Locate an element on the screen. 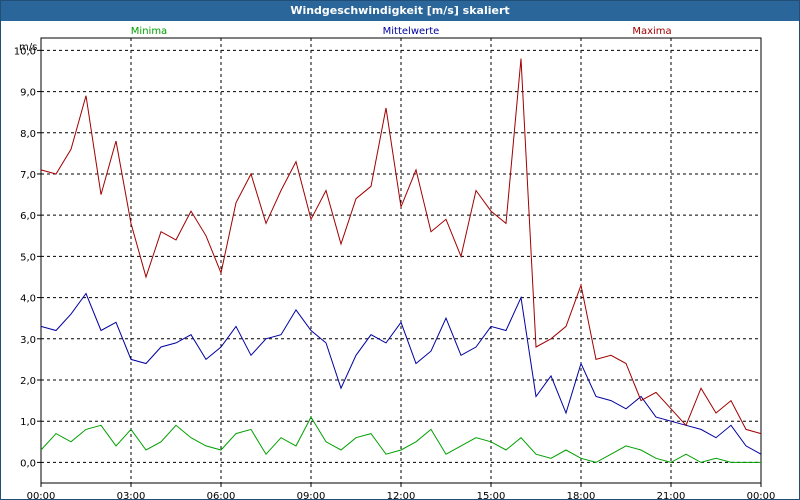 The height and width of the screenshot is (500, 800). y-tick-label: 0,0 is located at coordinates (28, 463).